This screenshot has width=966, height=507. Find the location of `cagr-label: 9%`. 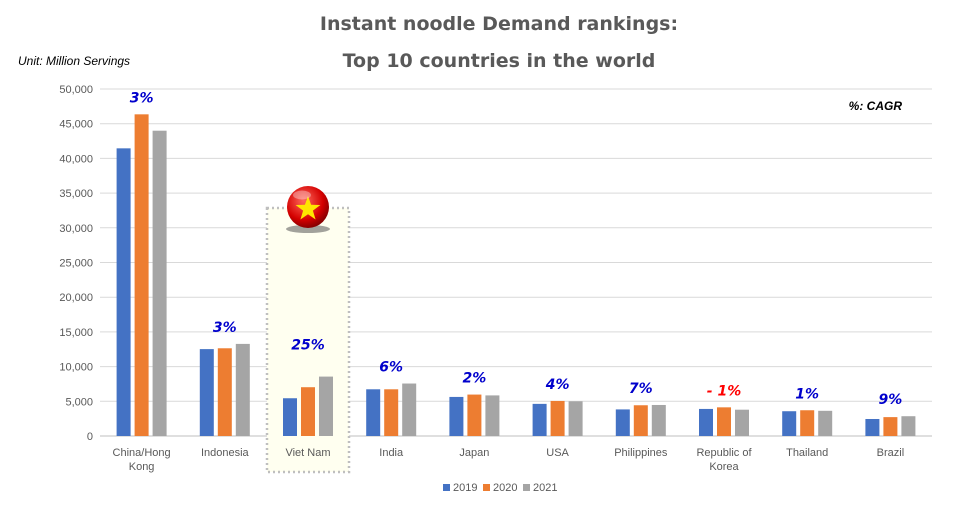

cagr-label: 9% is located at coordinates (891, 400).